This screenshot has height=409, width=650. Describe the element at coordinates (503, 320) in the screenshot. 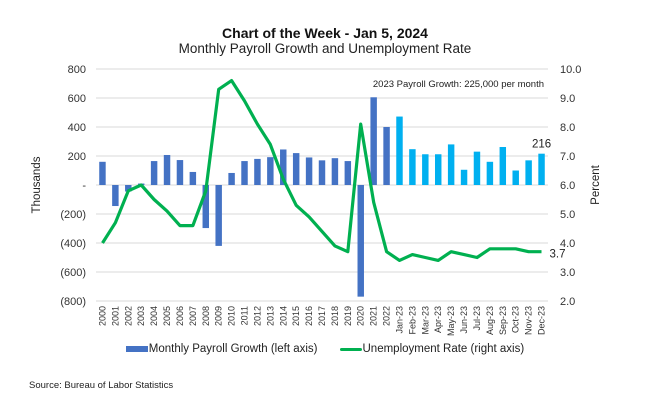

I see `x-tick-label: Sep-23` at that location.